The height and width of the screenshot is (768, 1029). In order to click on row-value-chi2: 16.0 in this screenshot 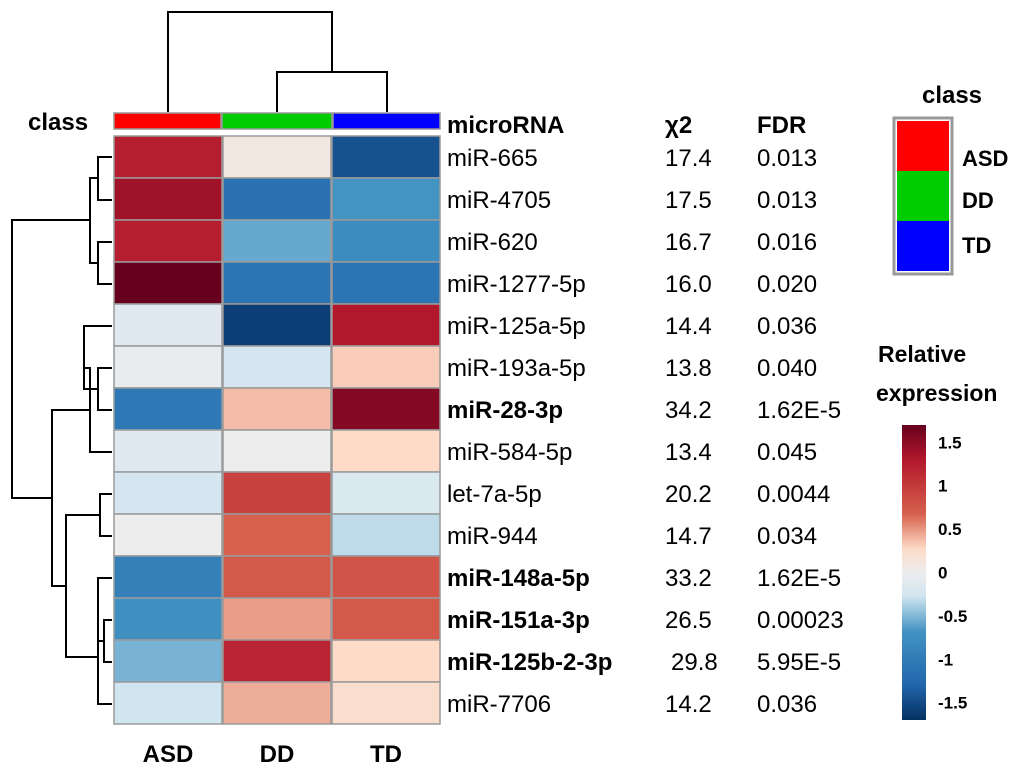, I will do `click(688, 284)`.